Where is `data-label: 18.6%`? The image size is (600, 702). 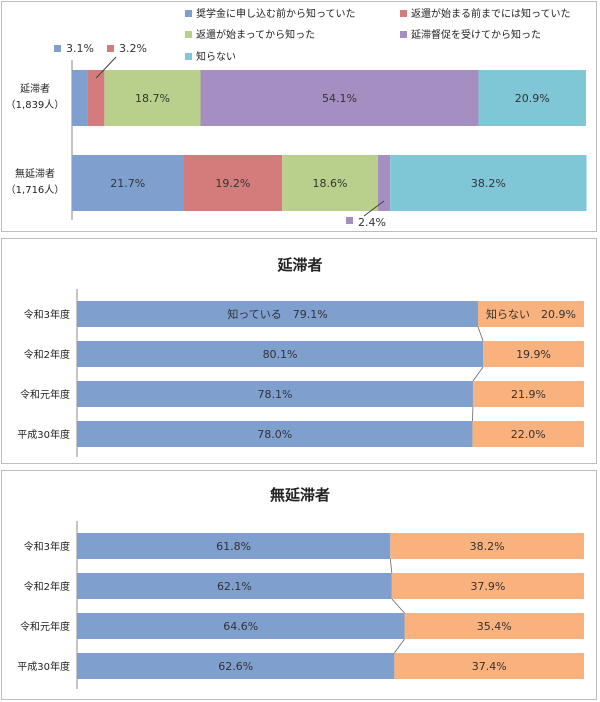 data-label: 18.6% is located at coordinates (330, 183).